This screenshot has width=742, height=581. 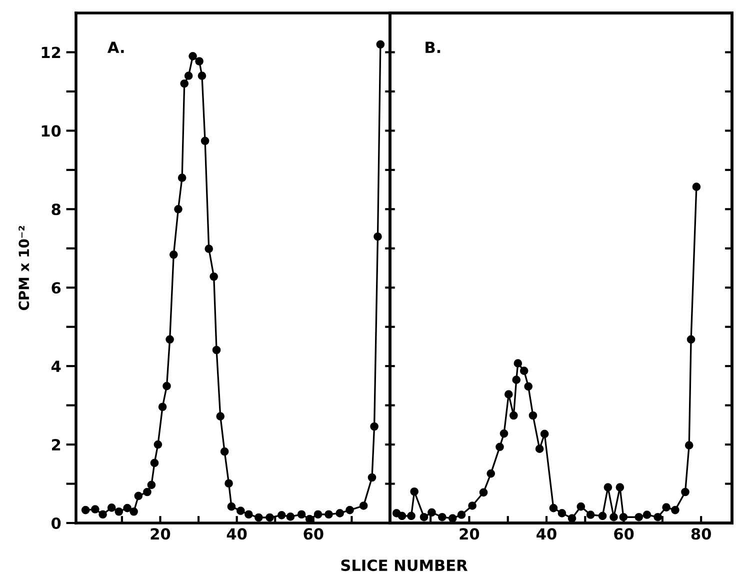 What do you see at coordinates (51, 131) in the screenshot?
I see `y-tick-label: 10` at bounding box center [51, 131].